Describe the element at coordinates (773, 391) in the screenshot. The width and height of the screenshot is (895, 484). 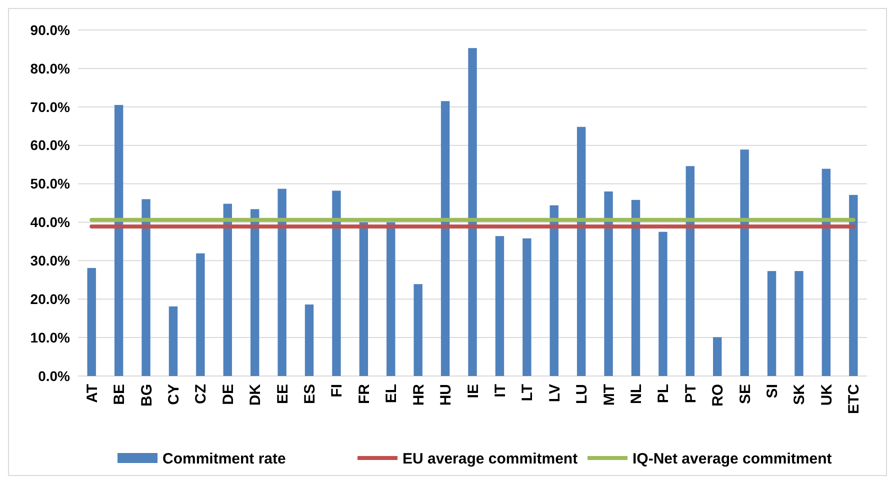
I see `x-tick-label: SI` at that location.